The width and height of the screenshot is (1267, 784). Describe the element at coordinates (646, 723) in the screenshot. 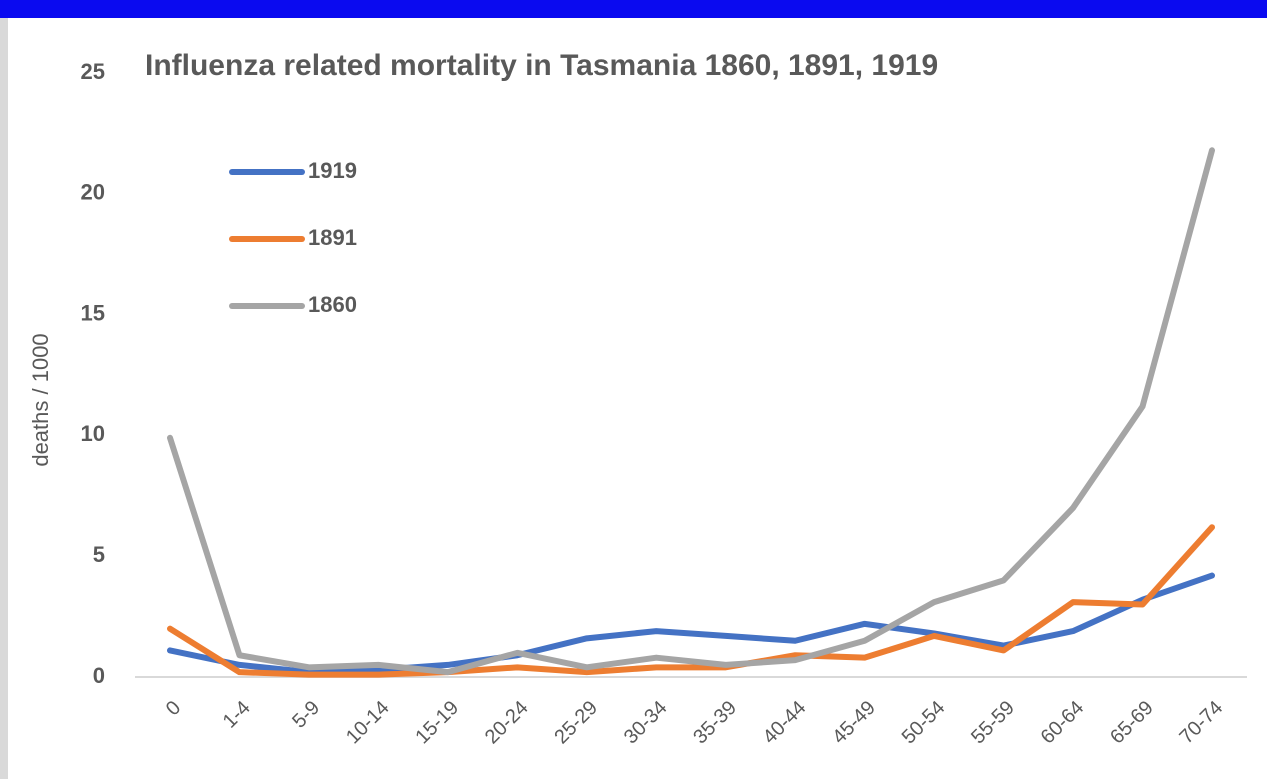

I see `x-tick-label: 30-34` at that location.